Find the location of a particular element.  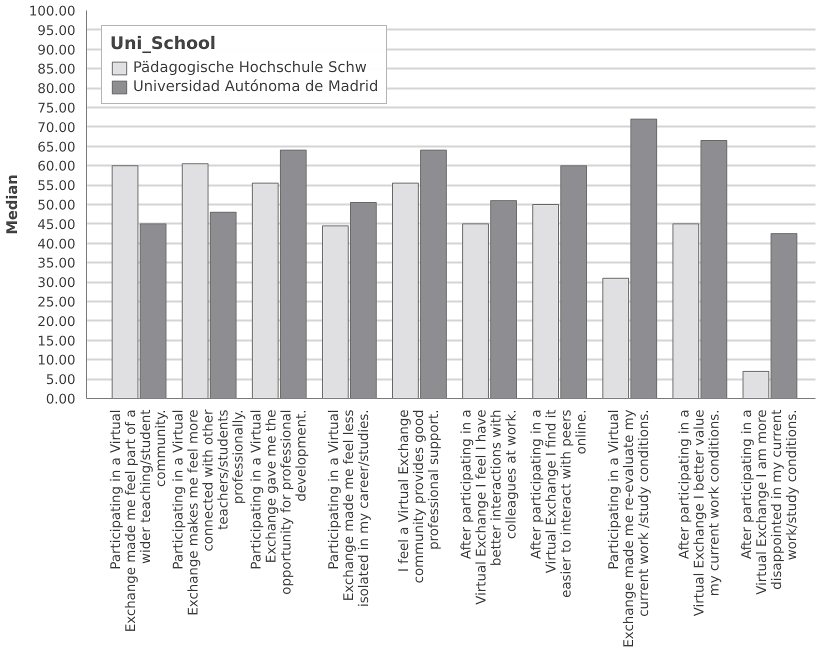

y-tick-label: 85.00 is located at coordinates (56, 70).